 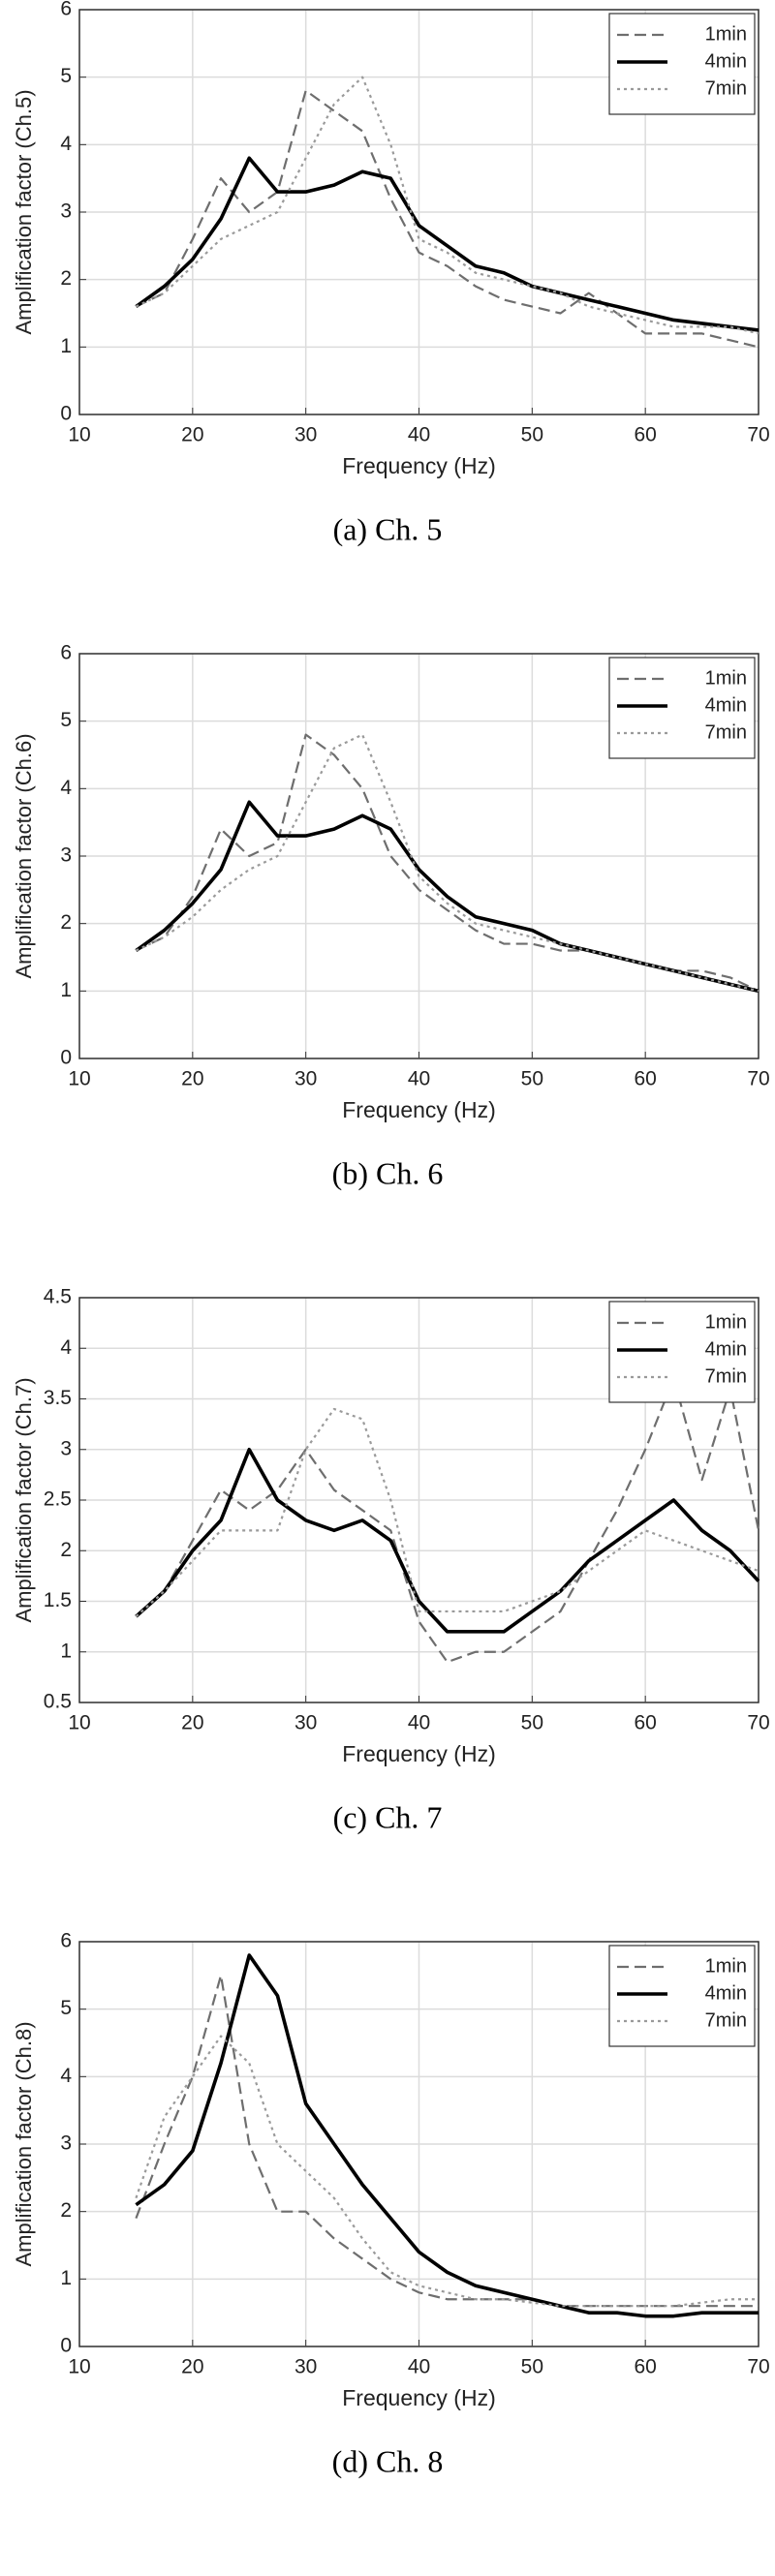 What do you see at coordinates (388, 1816) in the screenshot?
I see `caption: (c) Ch. 7` at bounding box center [388, 1816].